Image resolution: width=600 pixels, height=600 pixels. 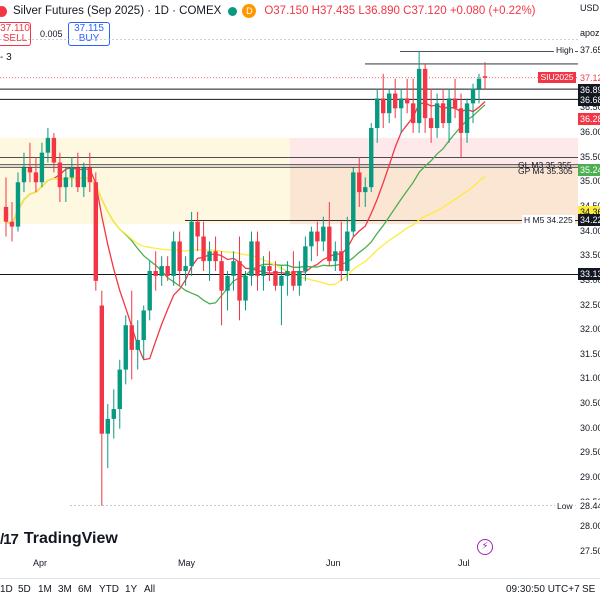 What do you see at coordinates (590, 107) in the screenshot?
I see `price-tick: 36.50` at bounding box center [590, 107].